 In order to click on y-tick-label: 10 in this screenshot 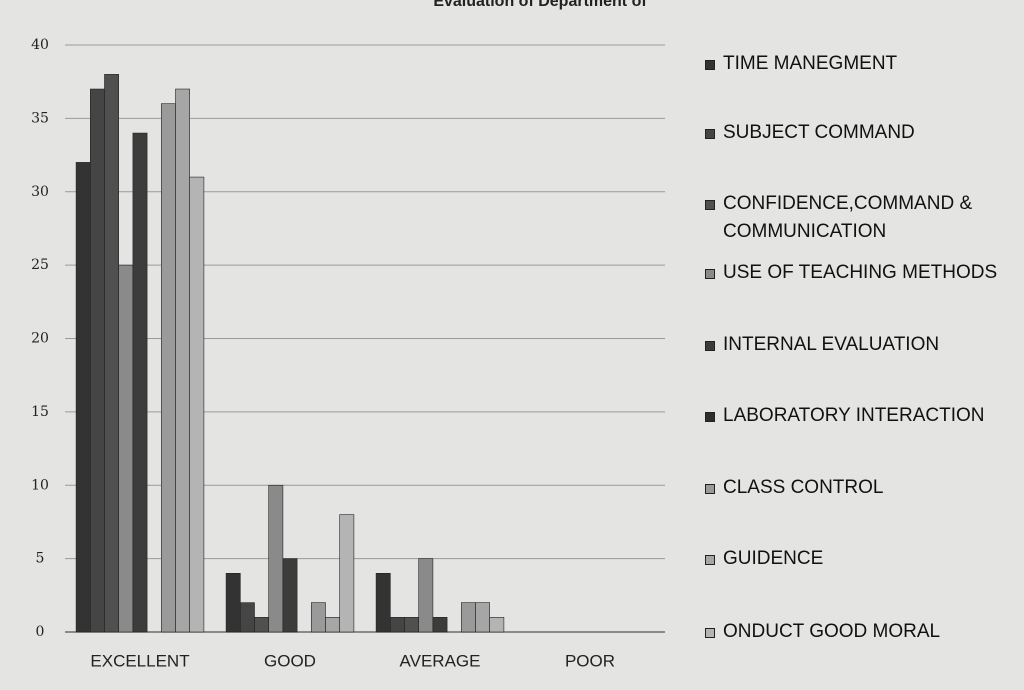, I will do `click(40, 485)`.